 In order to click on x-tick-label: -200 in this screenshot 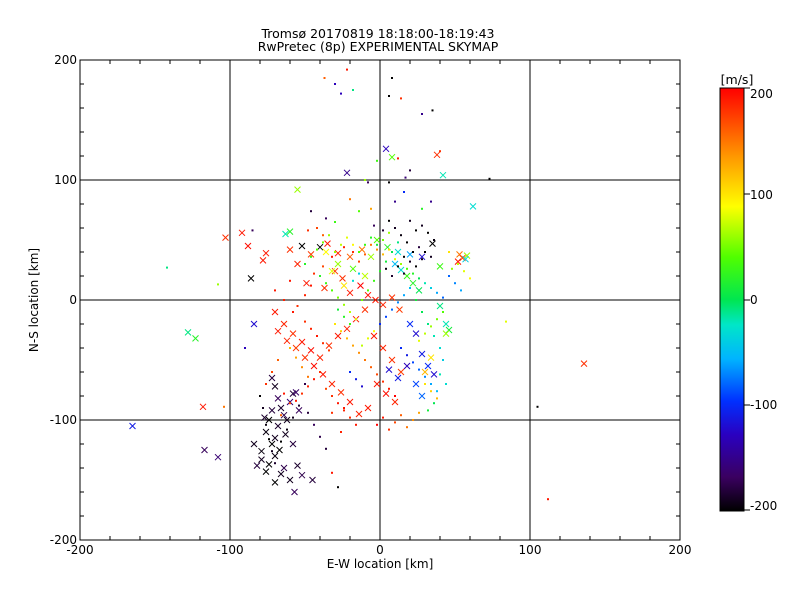, I will do `click(79, 550)`.